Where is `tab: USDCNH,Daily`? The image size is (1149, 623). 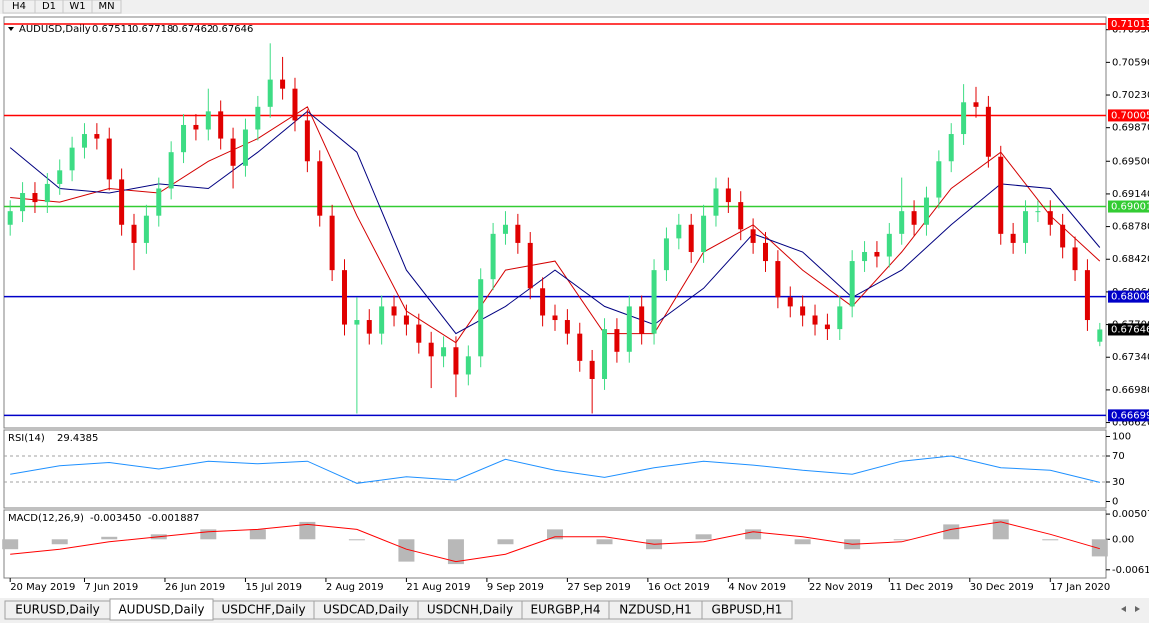
tab: USDCNH,Daily is located at coordinates (470, 610).